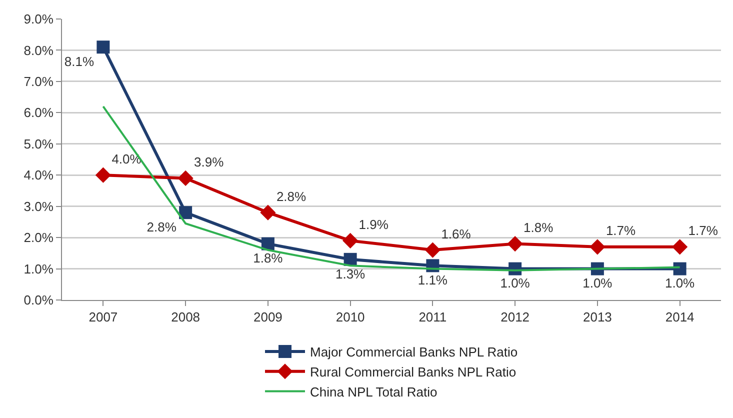 The width and height of the screenshot is (733, 418). I want to click on x-tick-label: 2010, so click(350, 317).